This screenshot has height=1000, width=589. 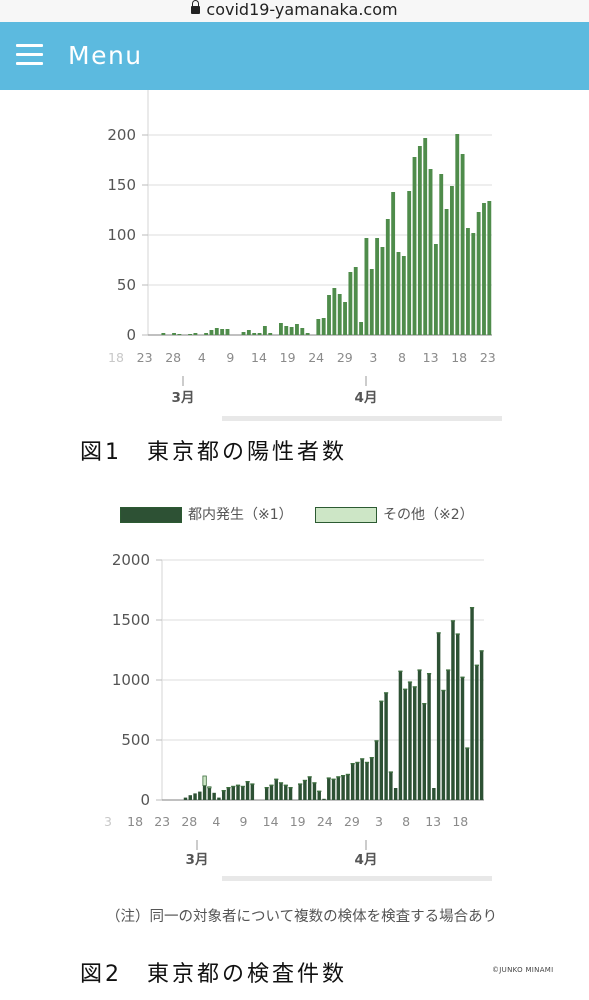 I want to click on legend-label-other: その他（※2）, so click(x=428, y=515).